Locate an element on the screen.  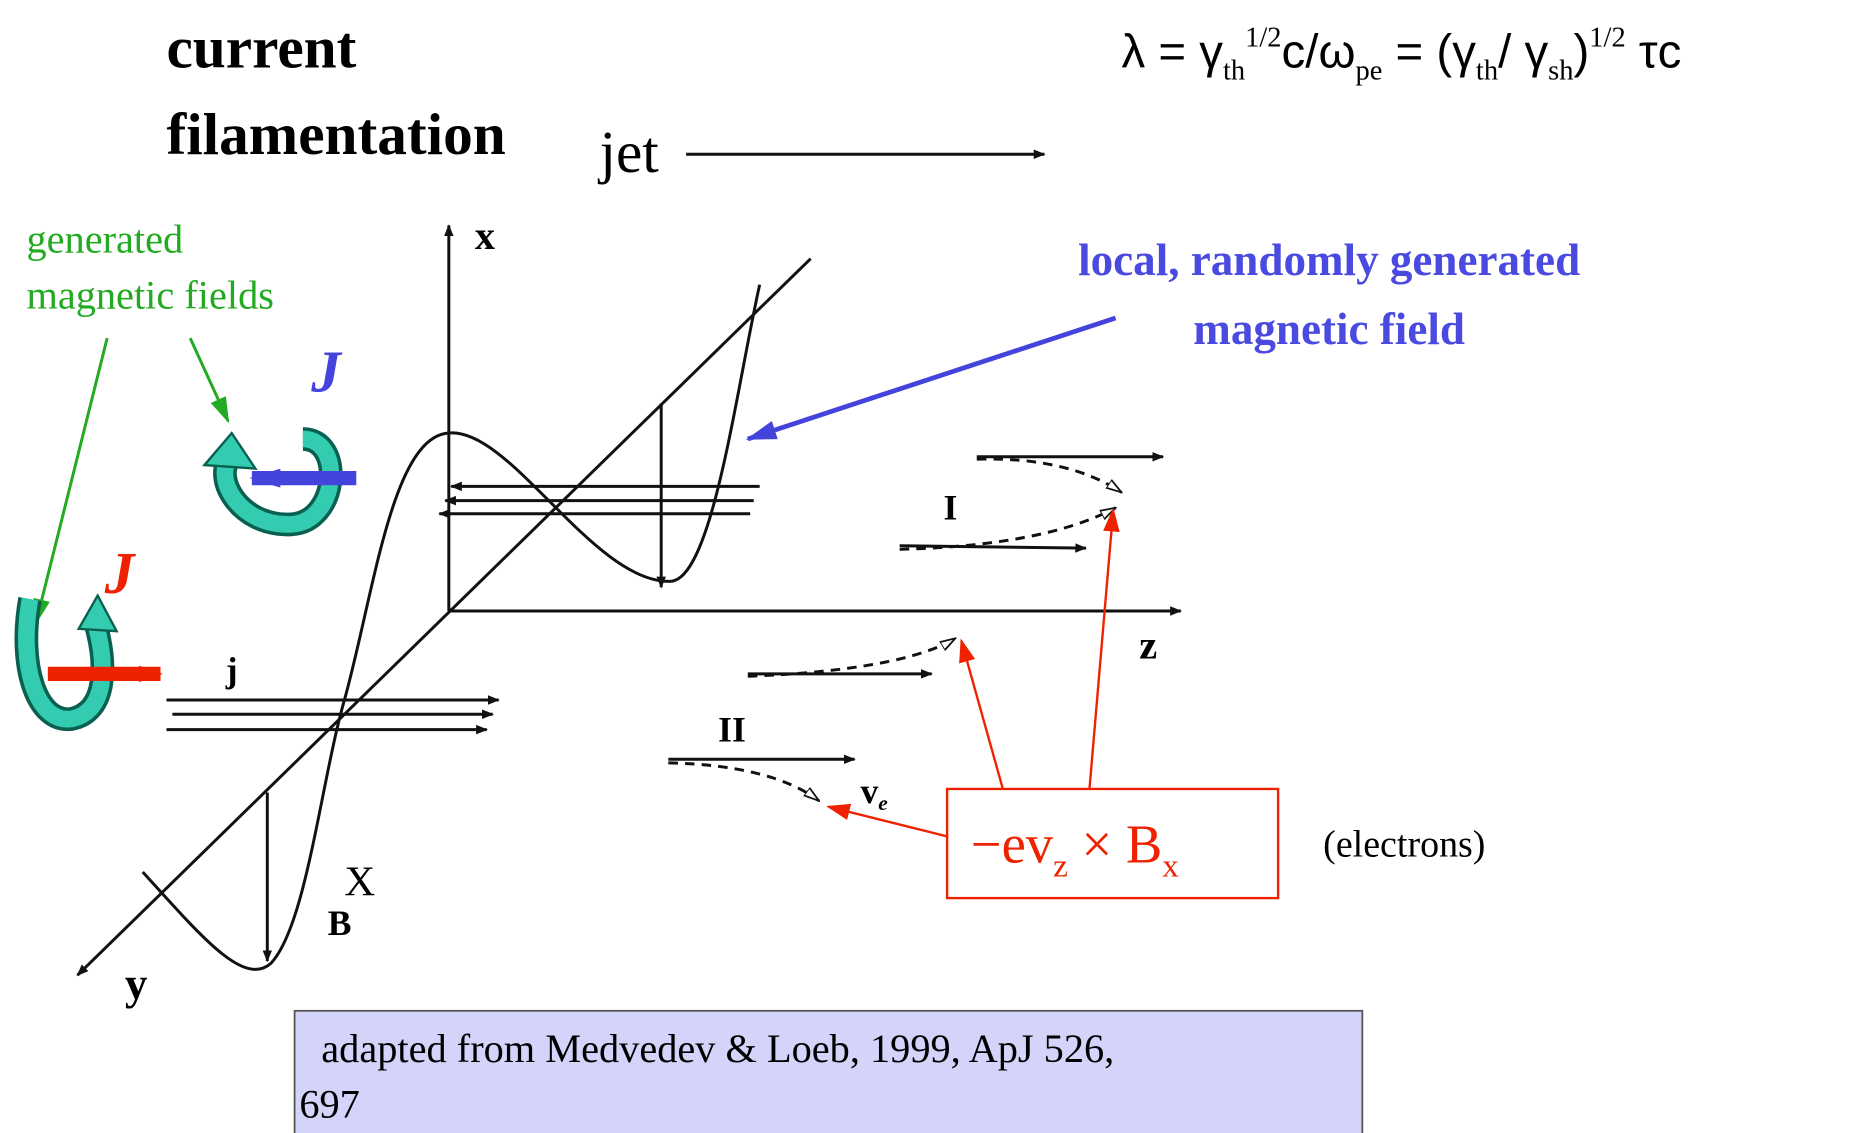
blue-arrow is located at coordinates (931, 378).